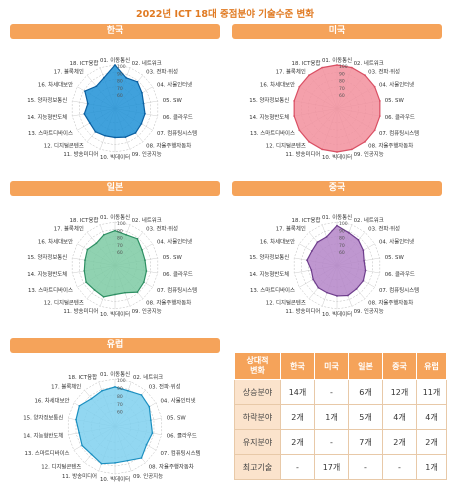  I want to click on page-title: 2022년 ICT 18대 중점분야 기술수준 변화, so click(225, 14).